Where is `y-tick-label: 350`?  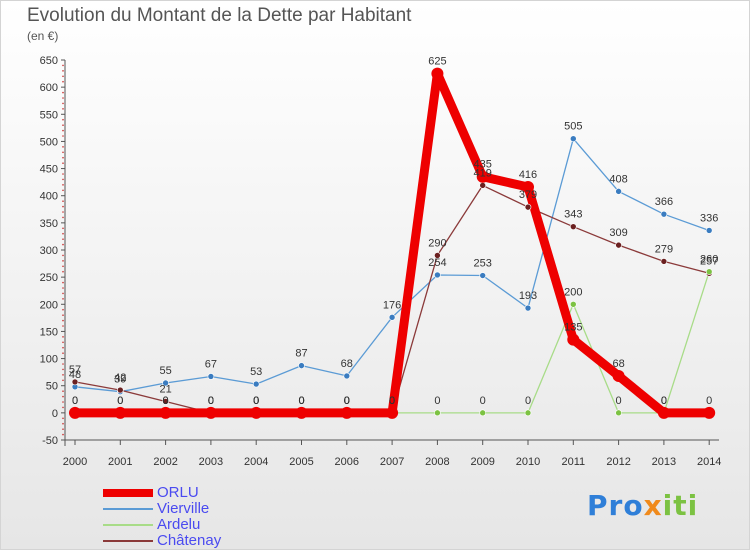 y-tick-label: 350 is located at coordinates (49, 224).